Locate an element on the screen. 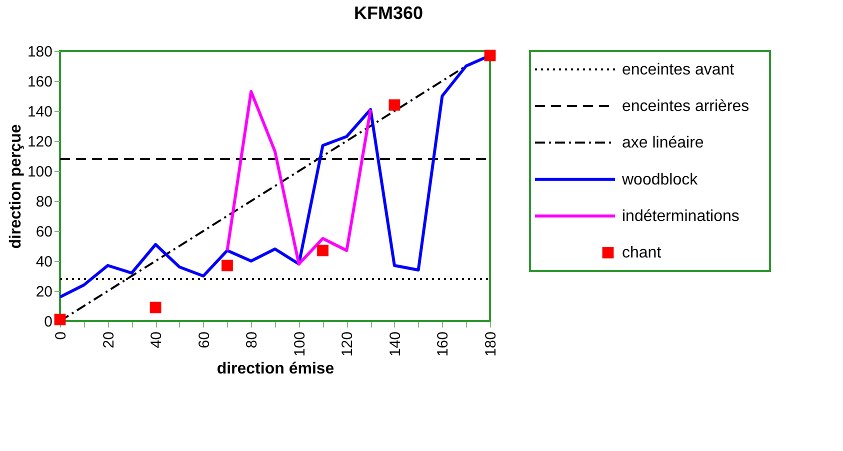 The width and height of the screenshot is (843, 451). y-tick-label: 60 is located at coordinates (44, 232).